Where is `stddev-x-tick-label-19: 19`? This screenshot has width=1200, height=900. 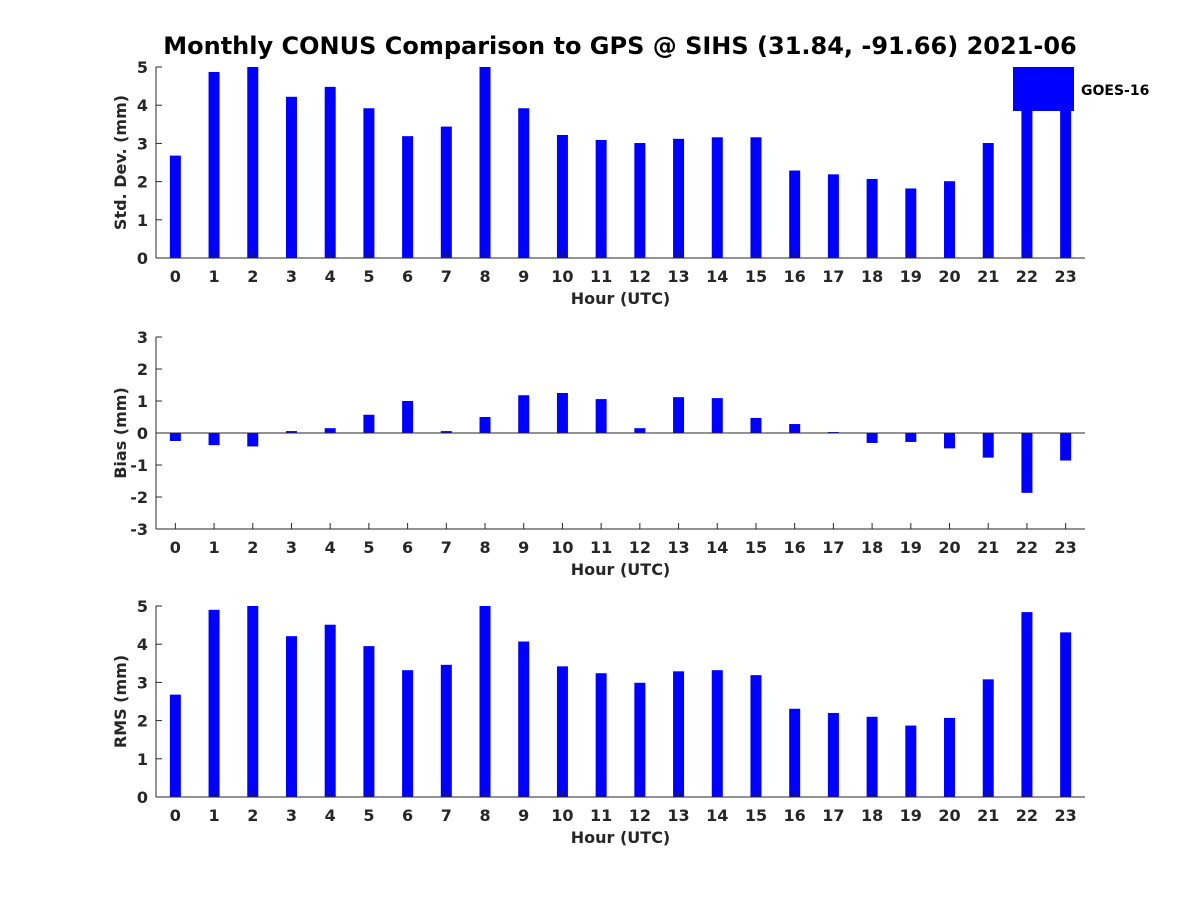
stddev-x-tick-label-19: 19 is located at coordinates (911, 276).